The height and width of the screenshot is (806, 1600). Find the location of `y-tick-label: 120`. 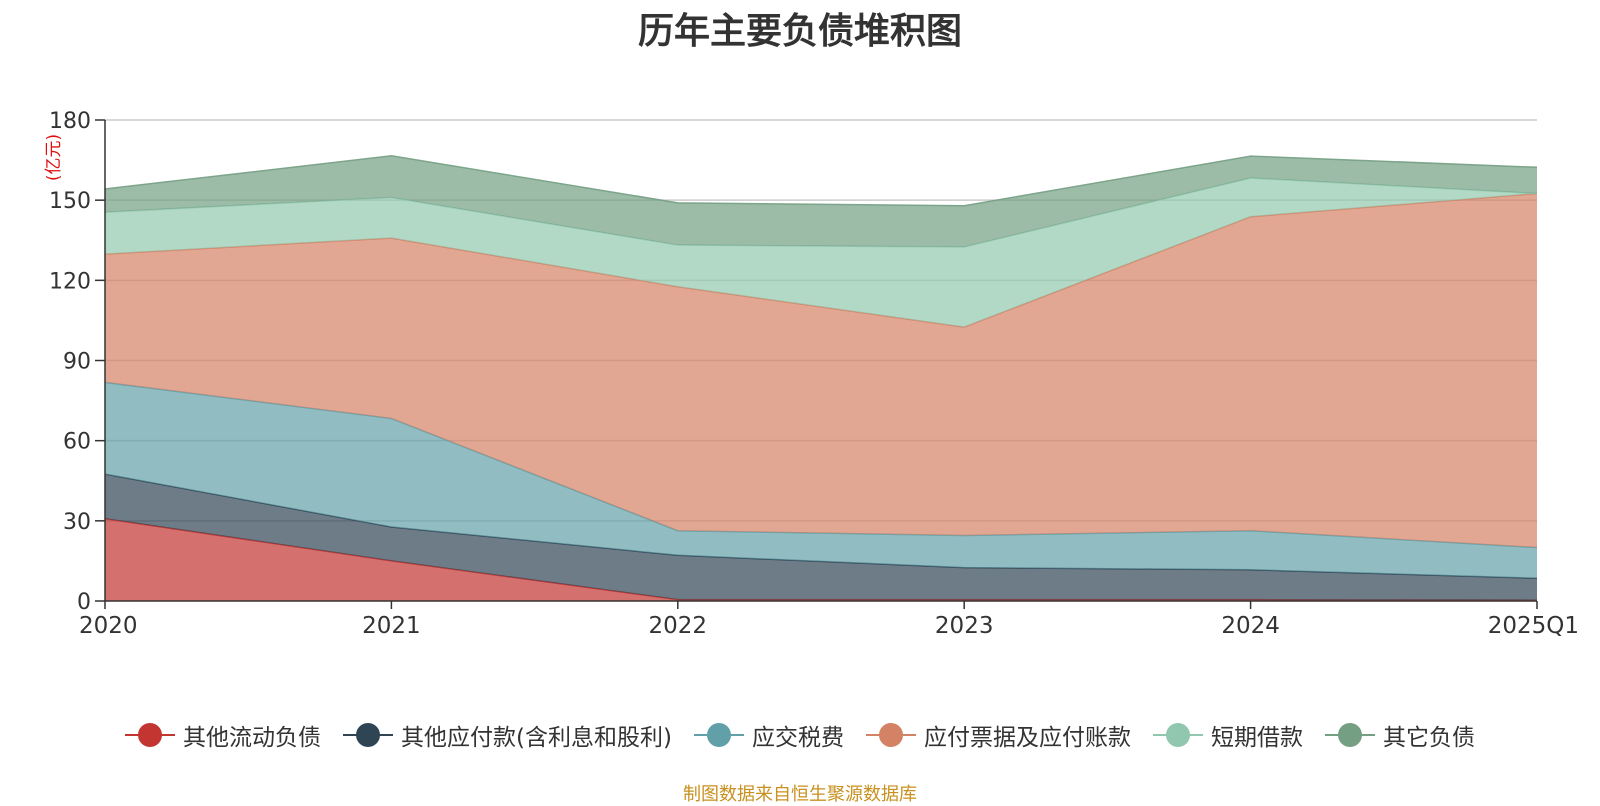

y-tick-label: 120 is located at coordinates (70, 281).